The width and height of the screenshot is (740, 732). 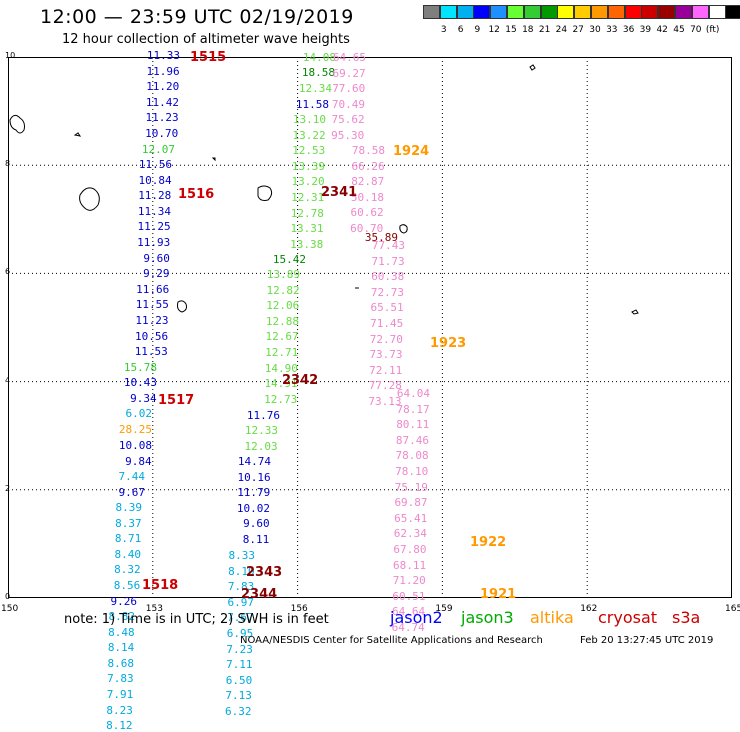 I want to click on wave-height-value: 77.28, so click(x=385, y=386).